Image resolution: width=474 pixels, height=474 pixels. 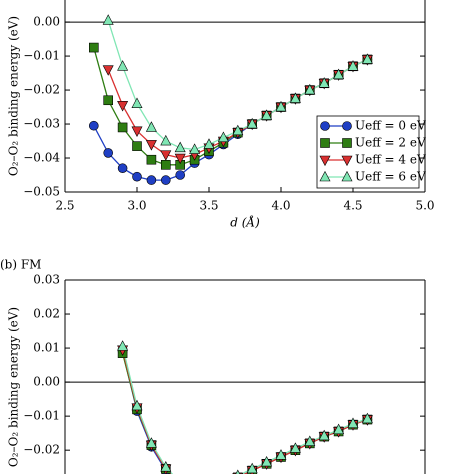 I want to click on y-tick-label: 0.01, so click(x=46, y=348).